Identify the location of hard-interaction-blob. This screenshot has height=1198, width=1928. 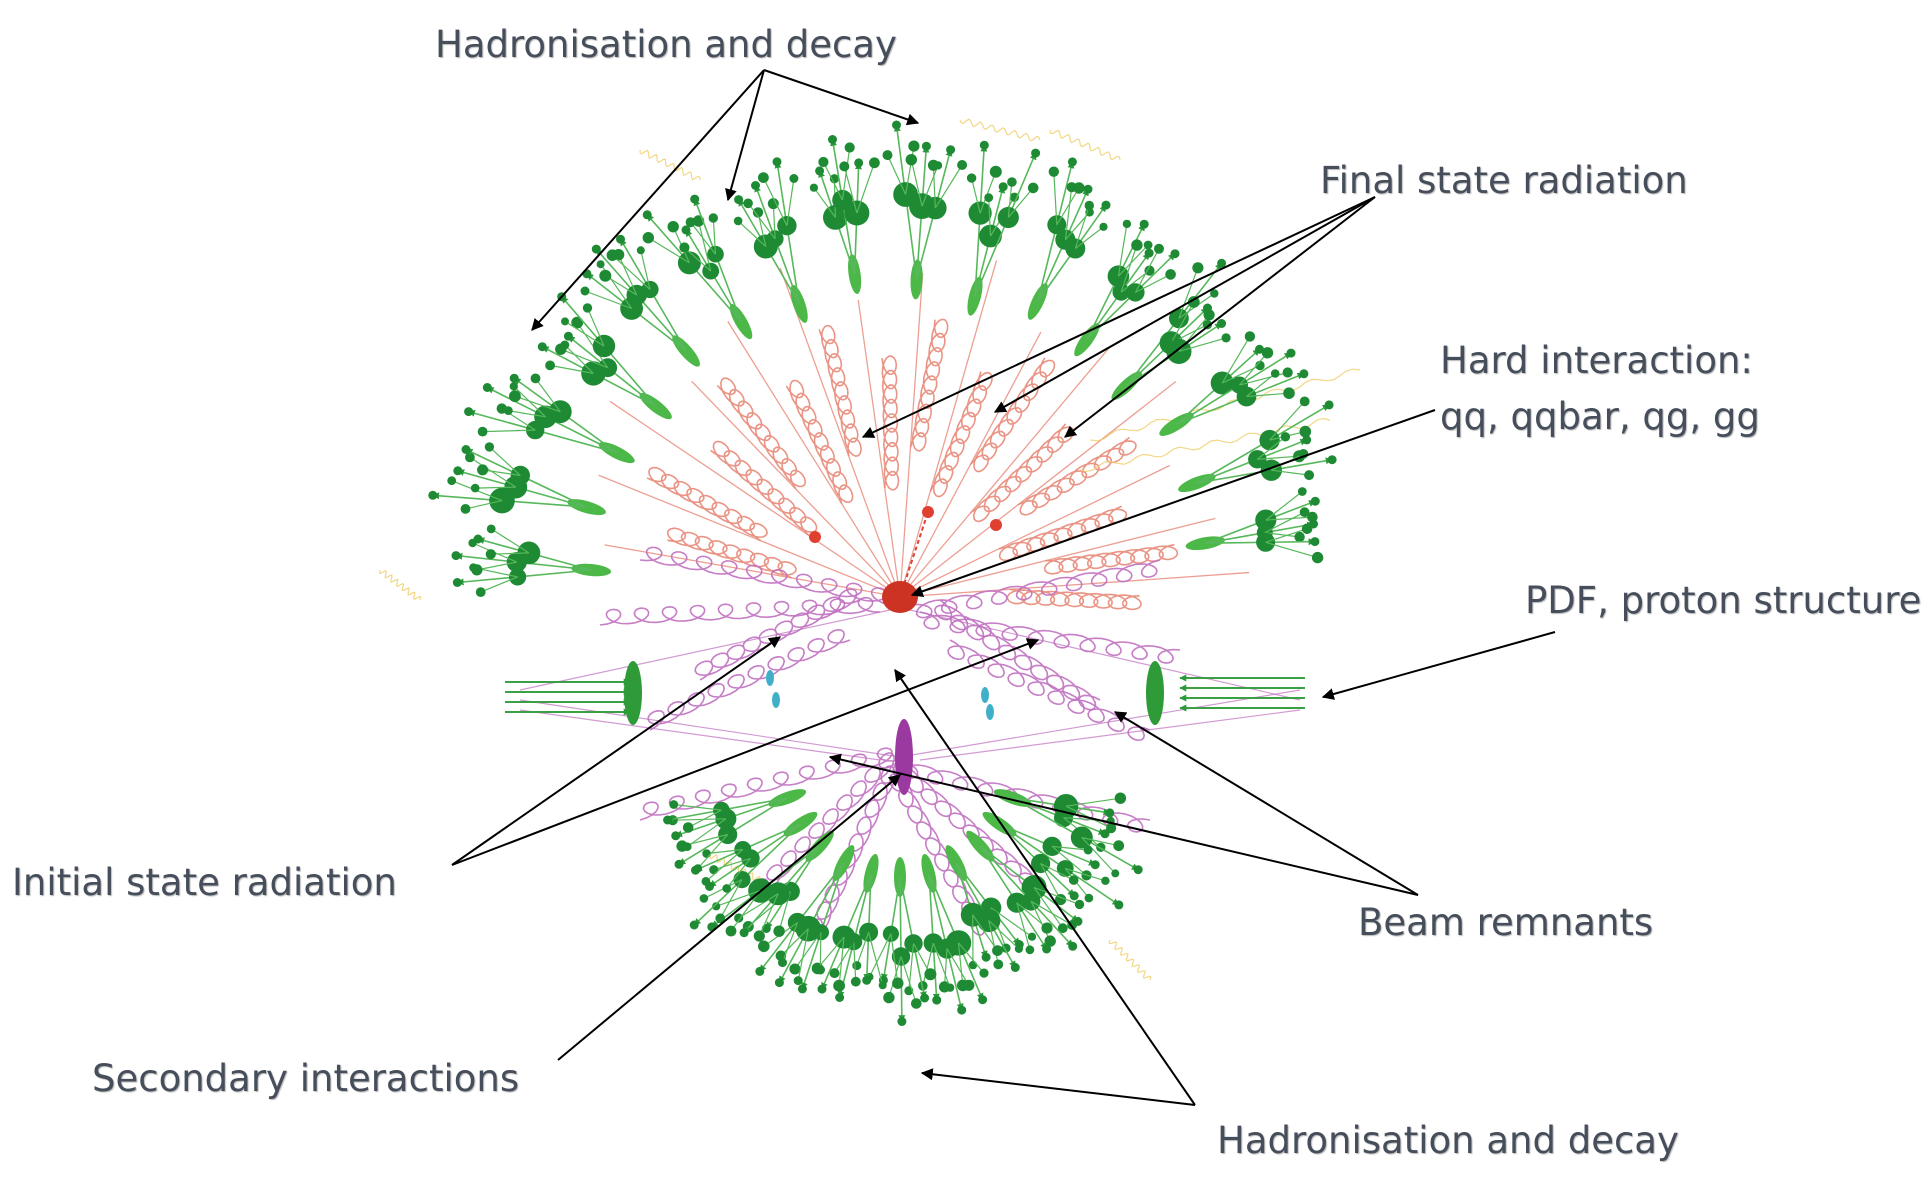
(900, 597).